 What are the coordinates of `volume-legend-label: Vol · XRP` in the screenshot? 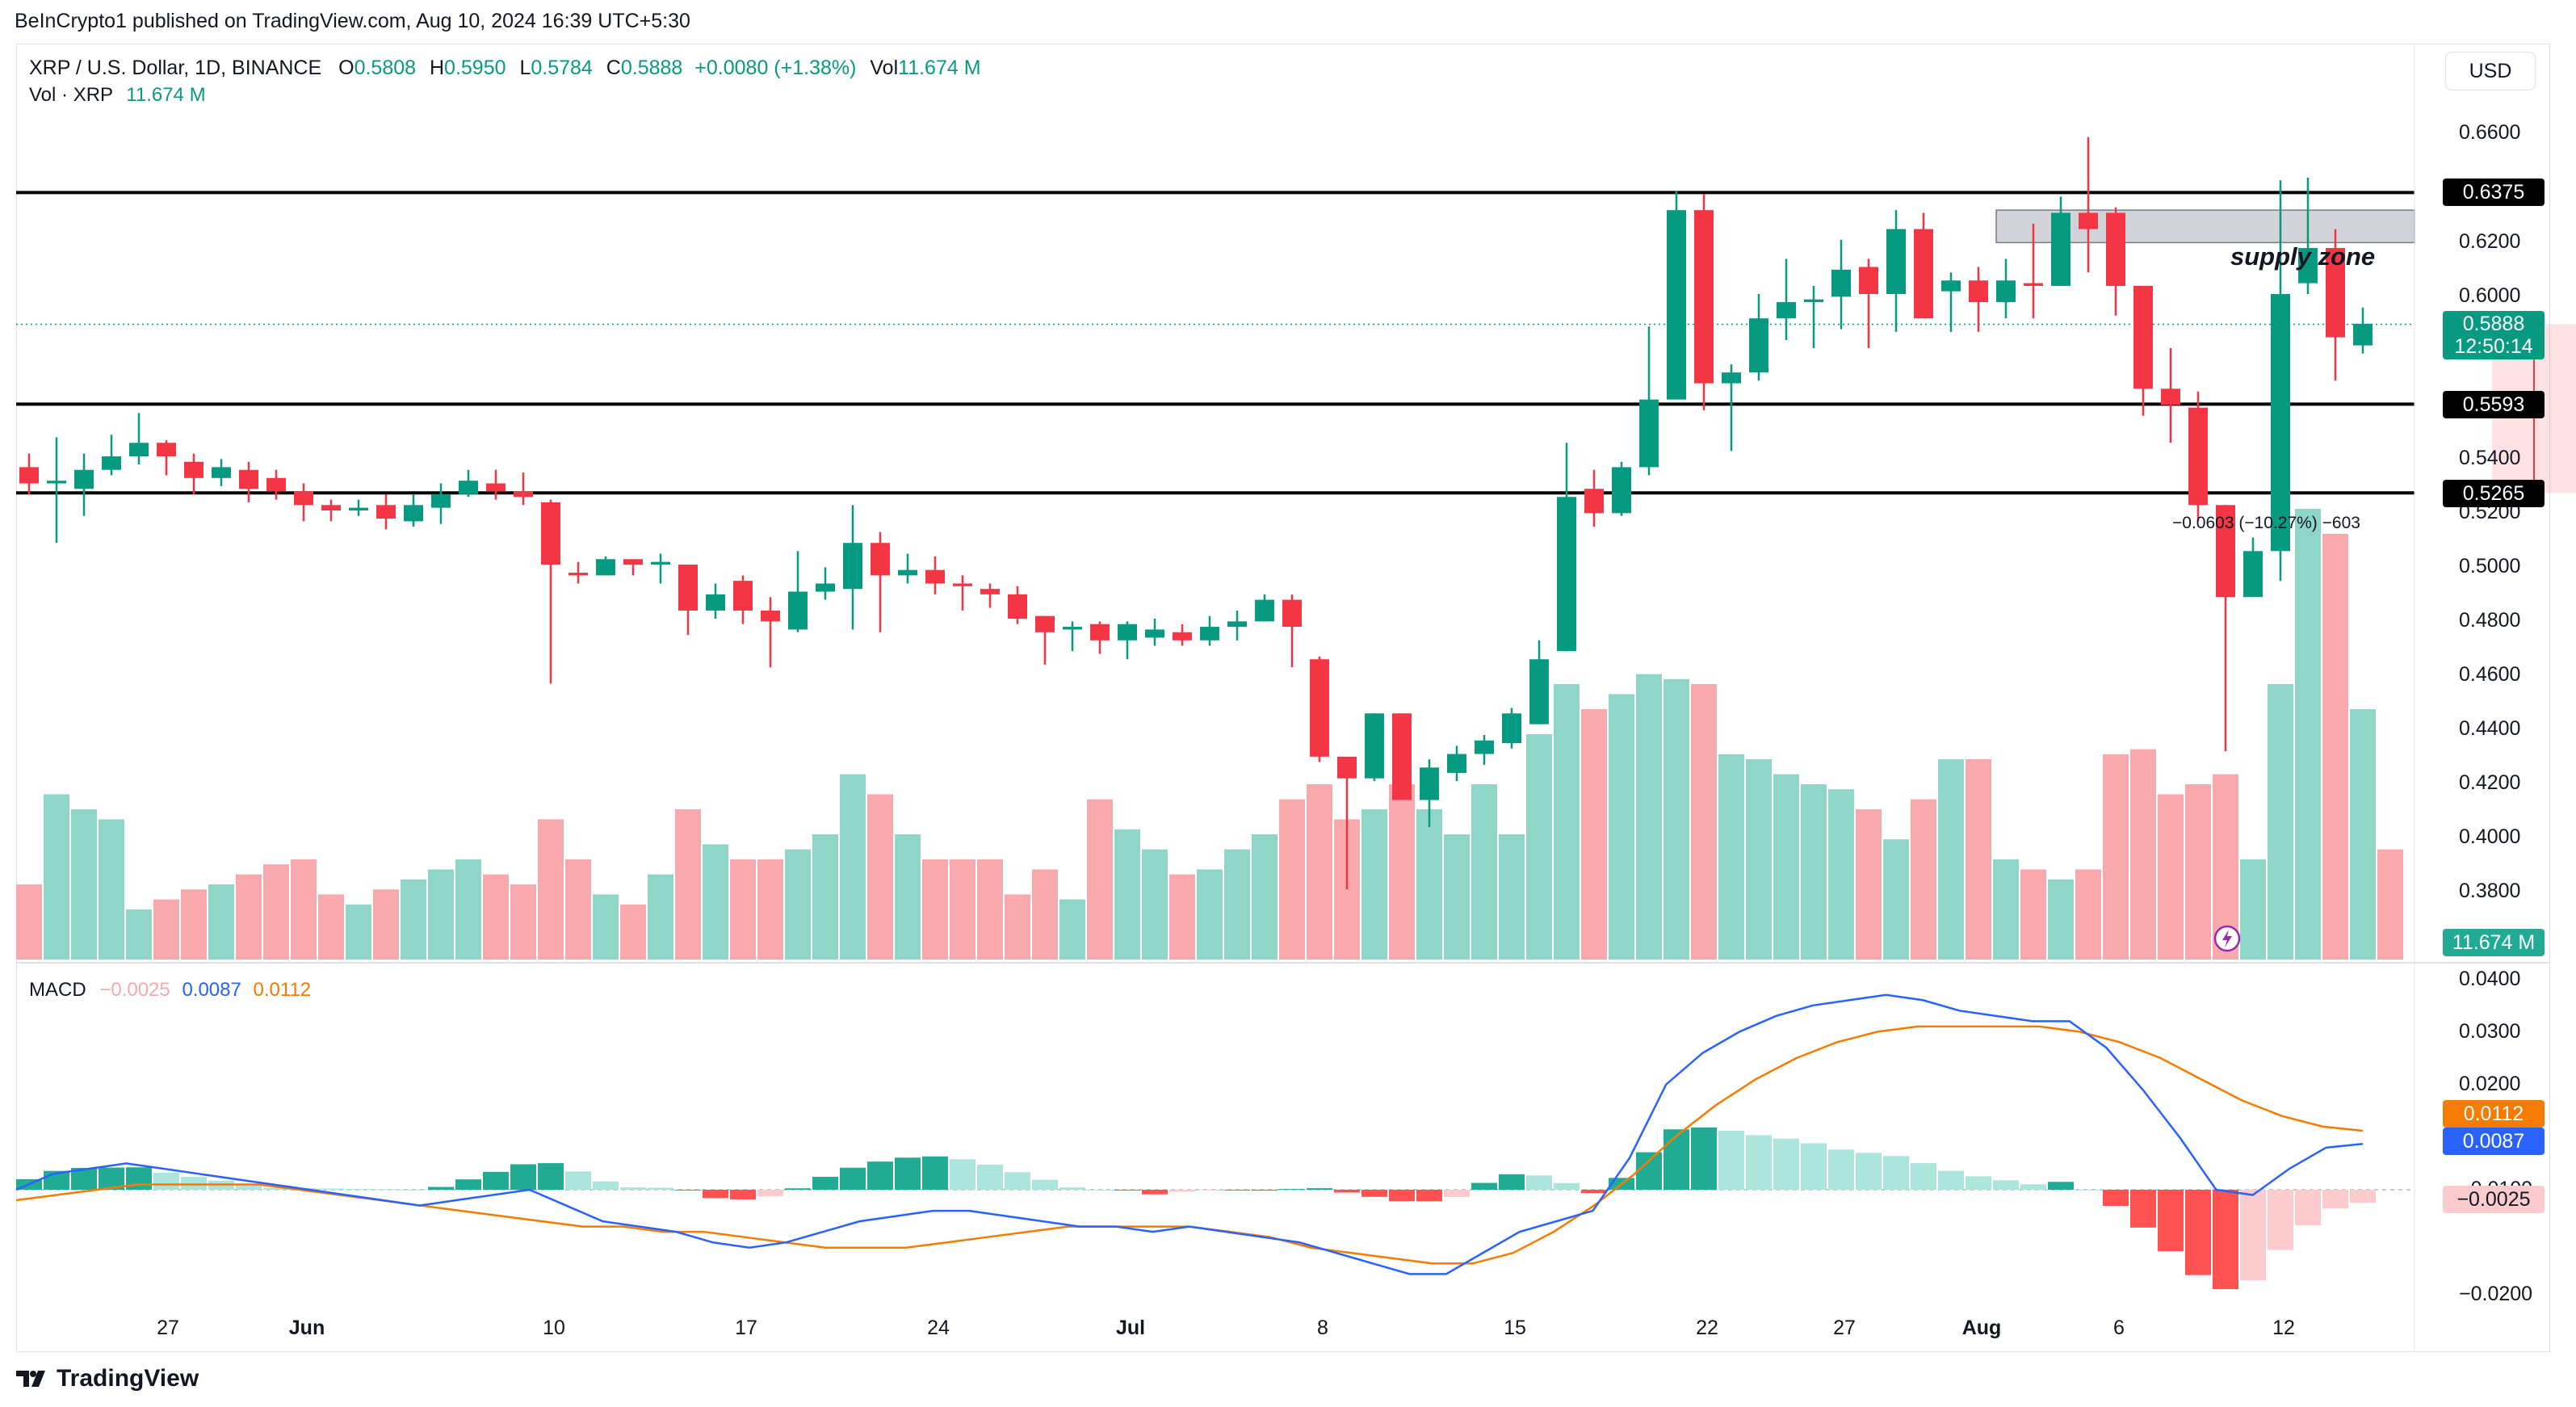 It's located at (71, 95).